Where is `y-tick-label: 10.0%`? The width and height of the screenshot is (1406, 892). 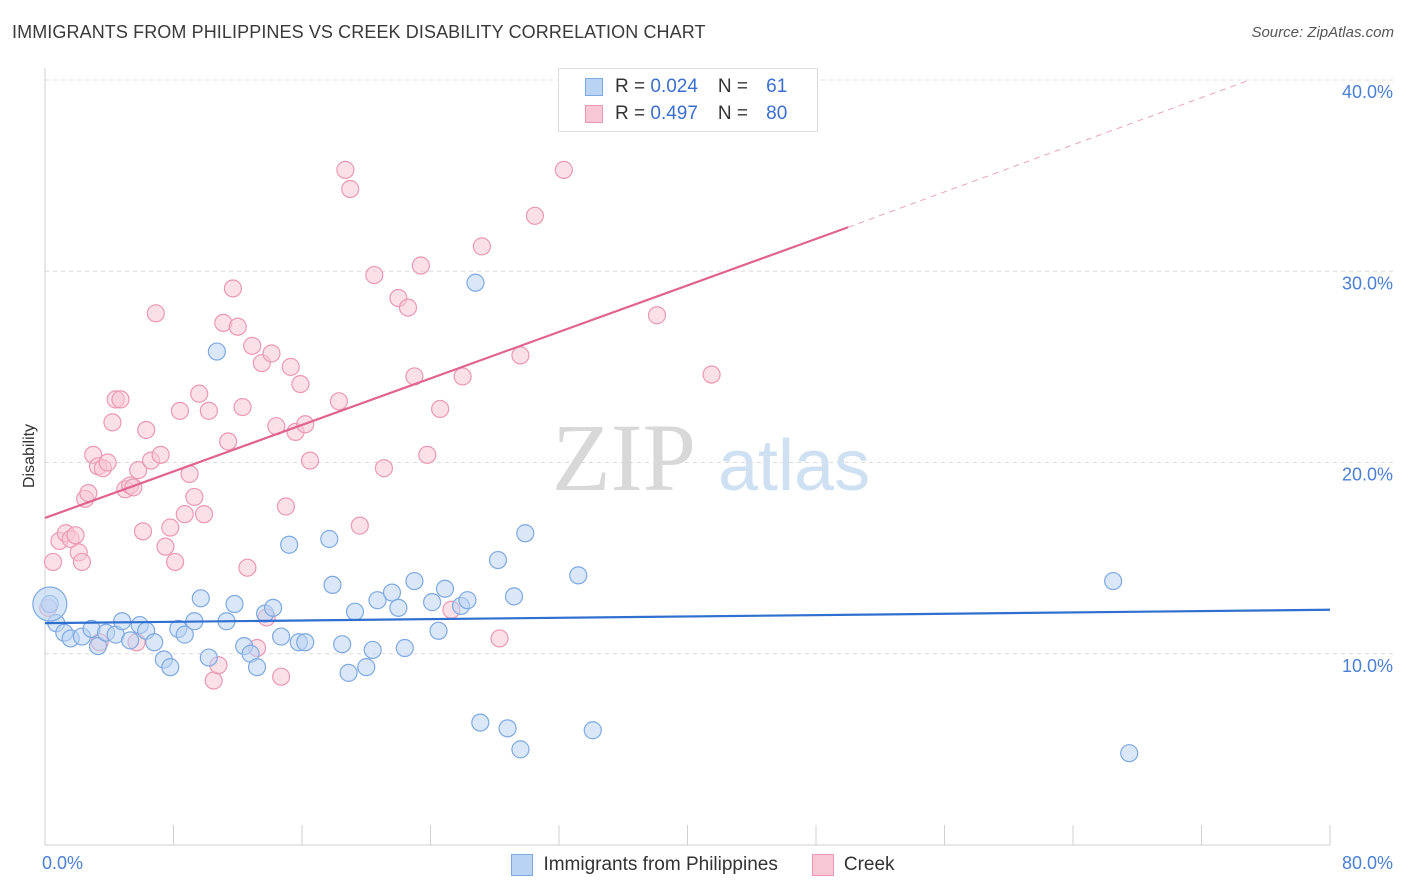 y-tick-label: 10.0% is located at coordinates (1367, 666).